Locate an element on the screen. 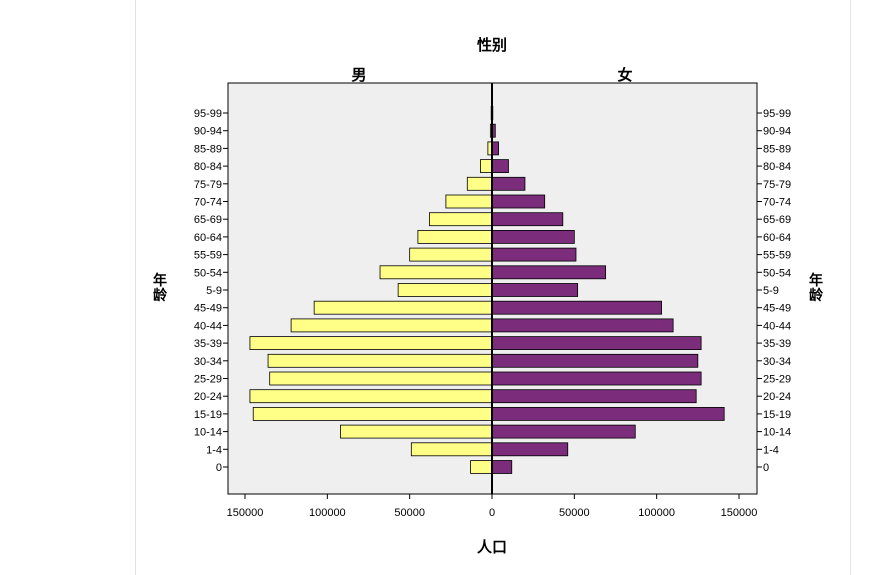  y-tick-label-left: 50-54 is located at coordinates (208, 273).